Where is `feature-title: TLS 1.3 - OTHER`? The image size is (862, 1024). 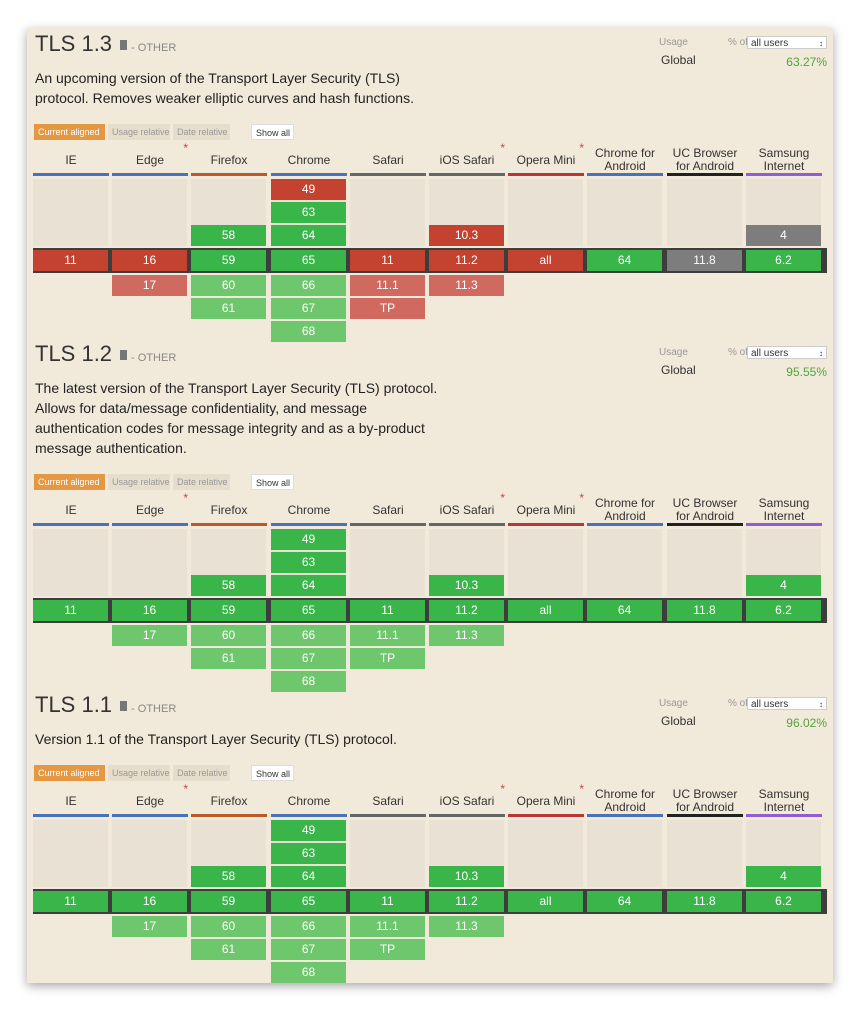 feature-title: TLS 1.3 - OTHER is located at coordinates (105, 44).